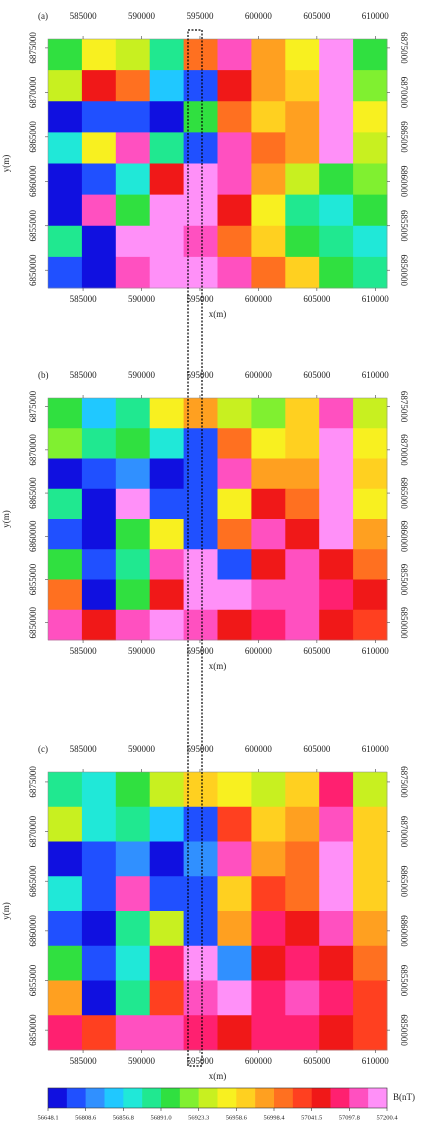  What do you see at coordinates (404, 226) in the screenshot?
I see `y-tick-label-right: 6855000` at bounding box center [404, 226].